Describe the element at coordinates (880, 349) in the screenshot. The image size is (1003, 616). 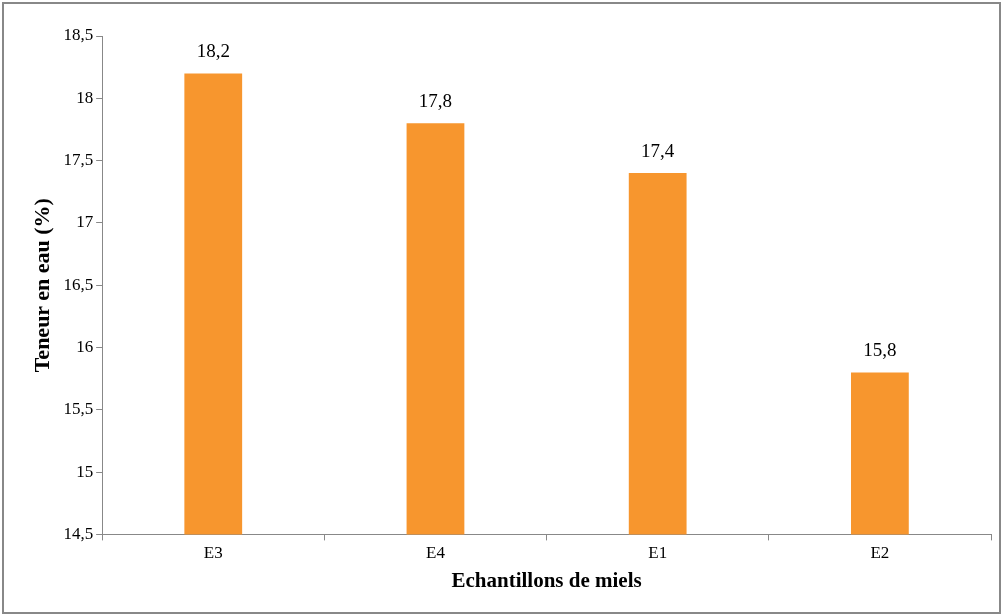
I see `data-label: 15,8` at that location.